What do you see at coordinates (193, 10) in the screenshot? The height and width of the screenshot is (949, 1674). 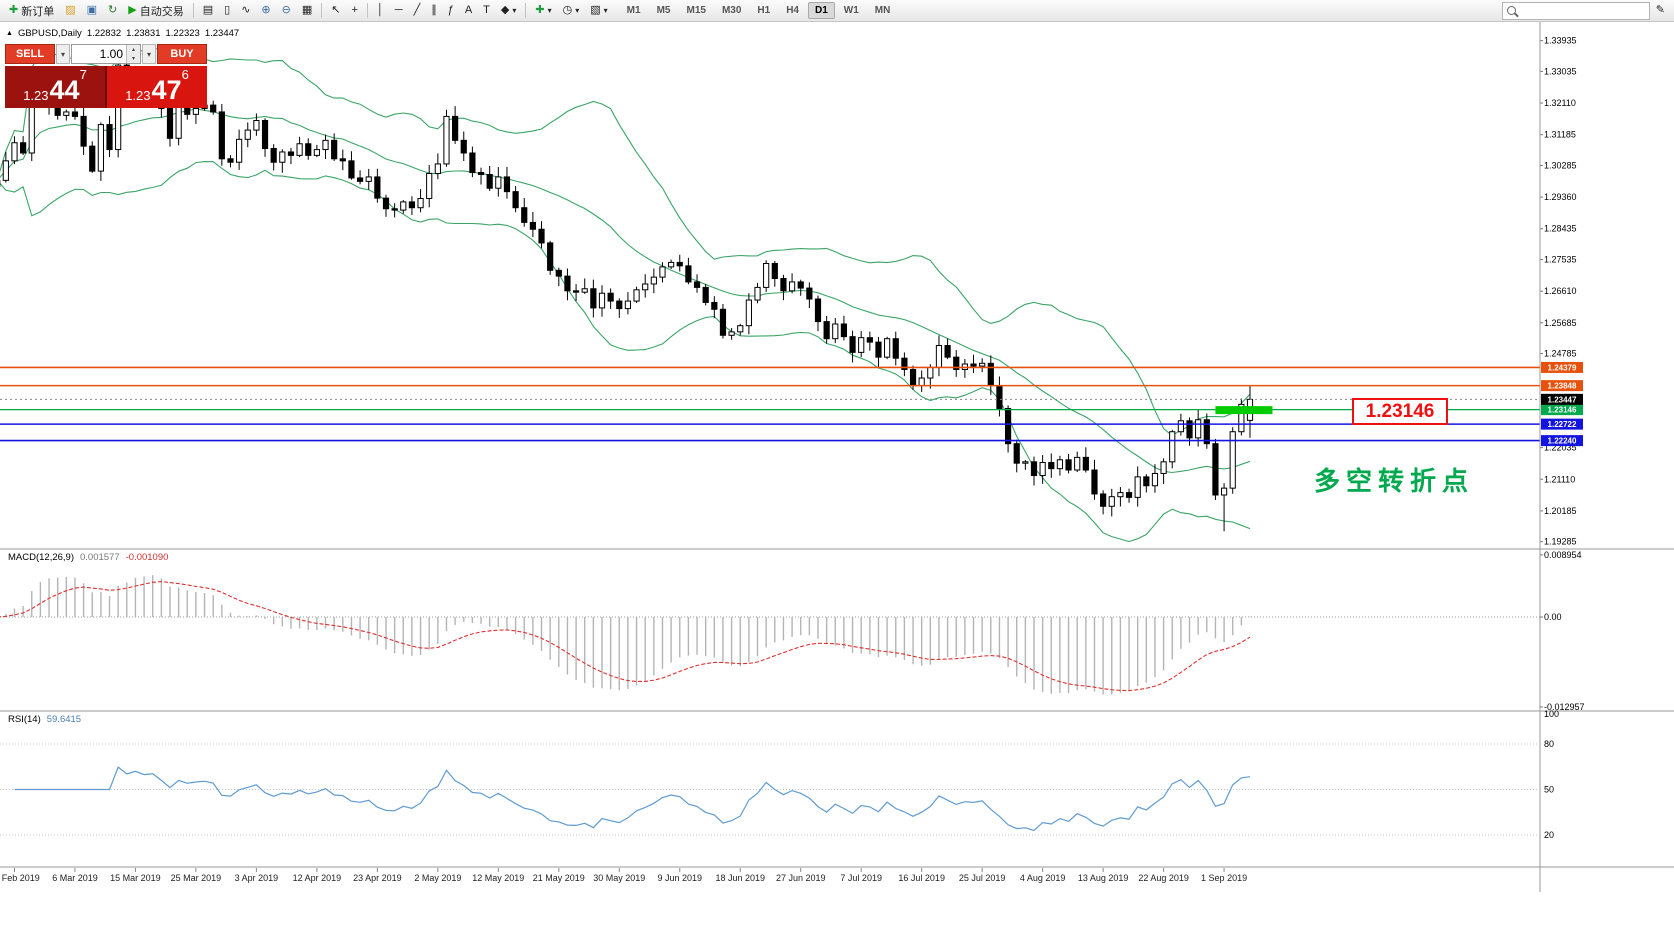 I see `toolbar-separator` at bounding box center [193, 10].